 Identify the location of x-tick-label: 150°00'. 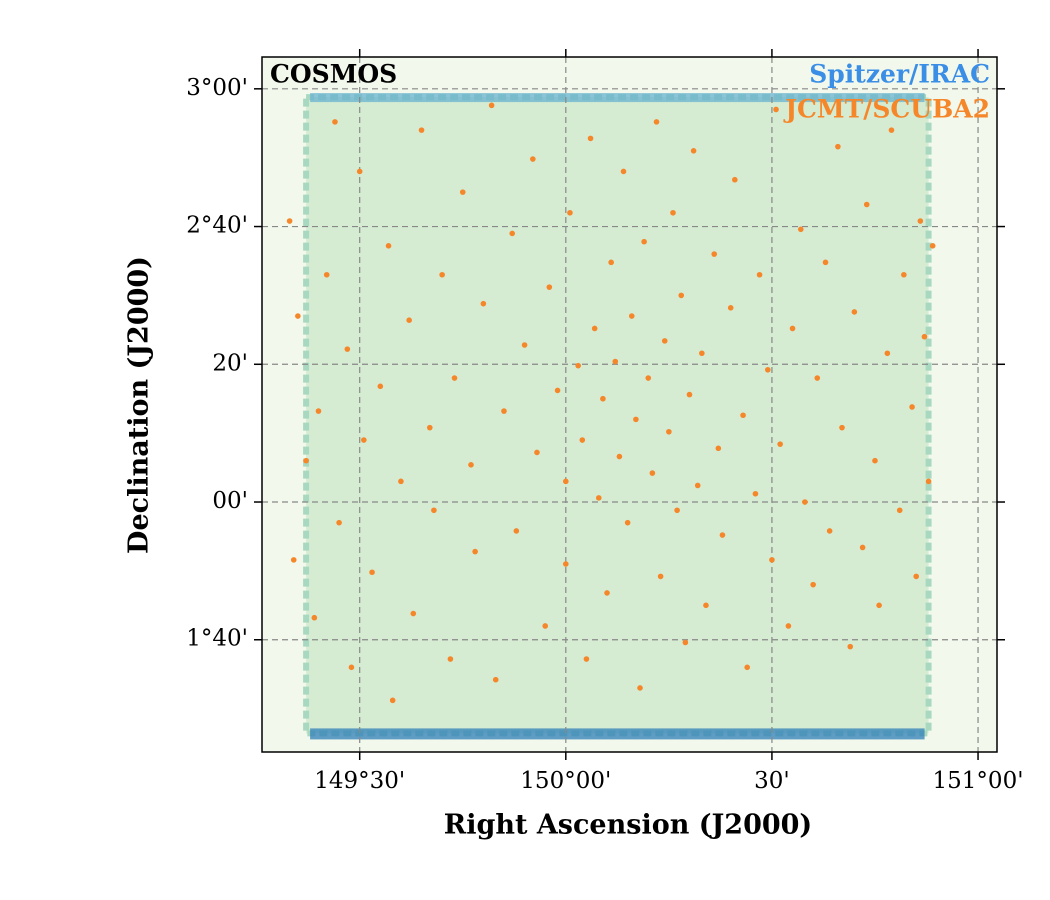
(565, 781).